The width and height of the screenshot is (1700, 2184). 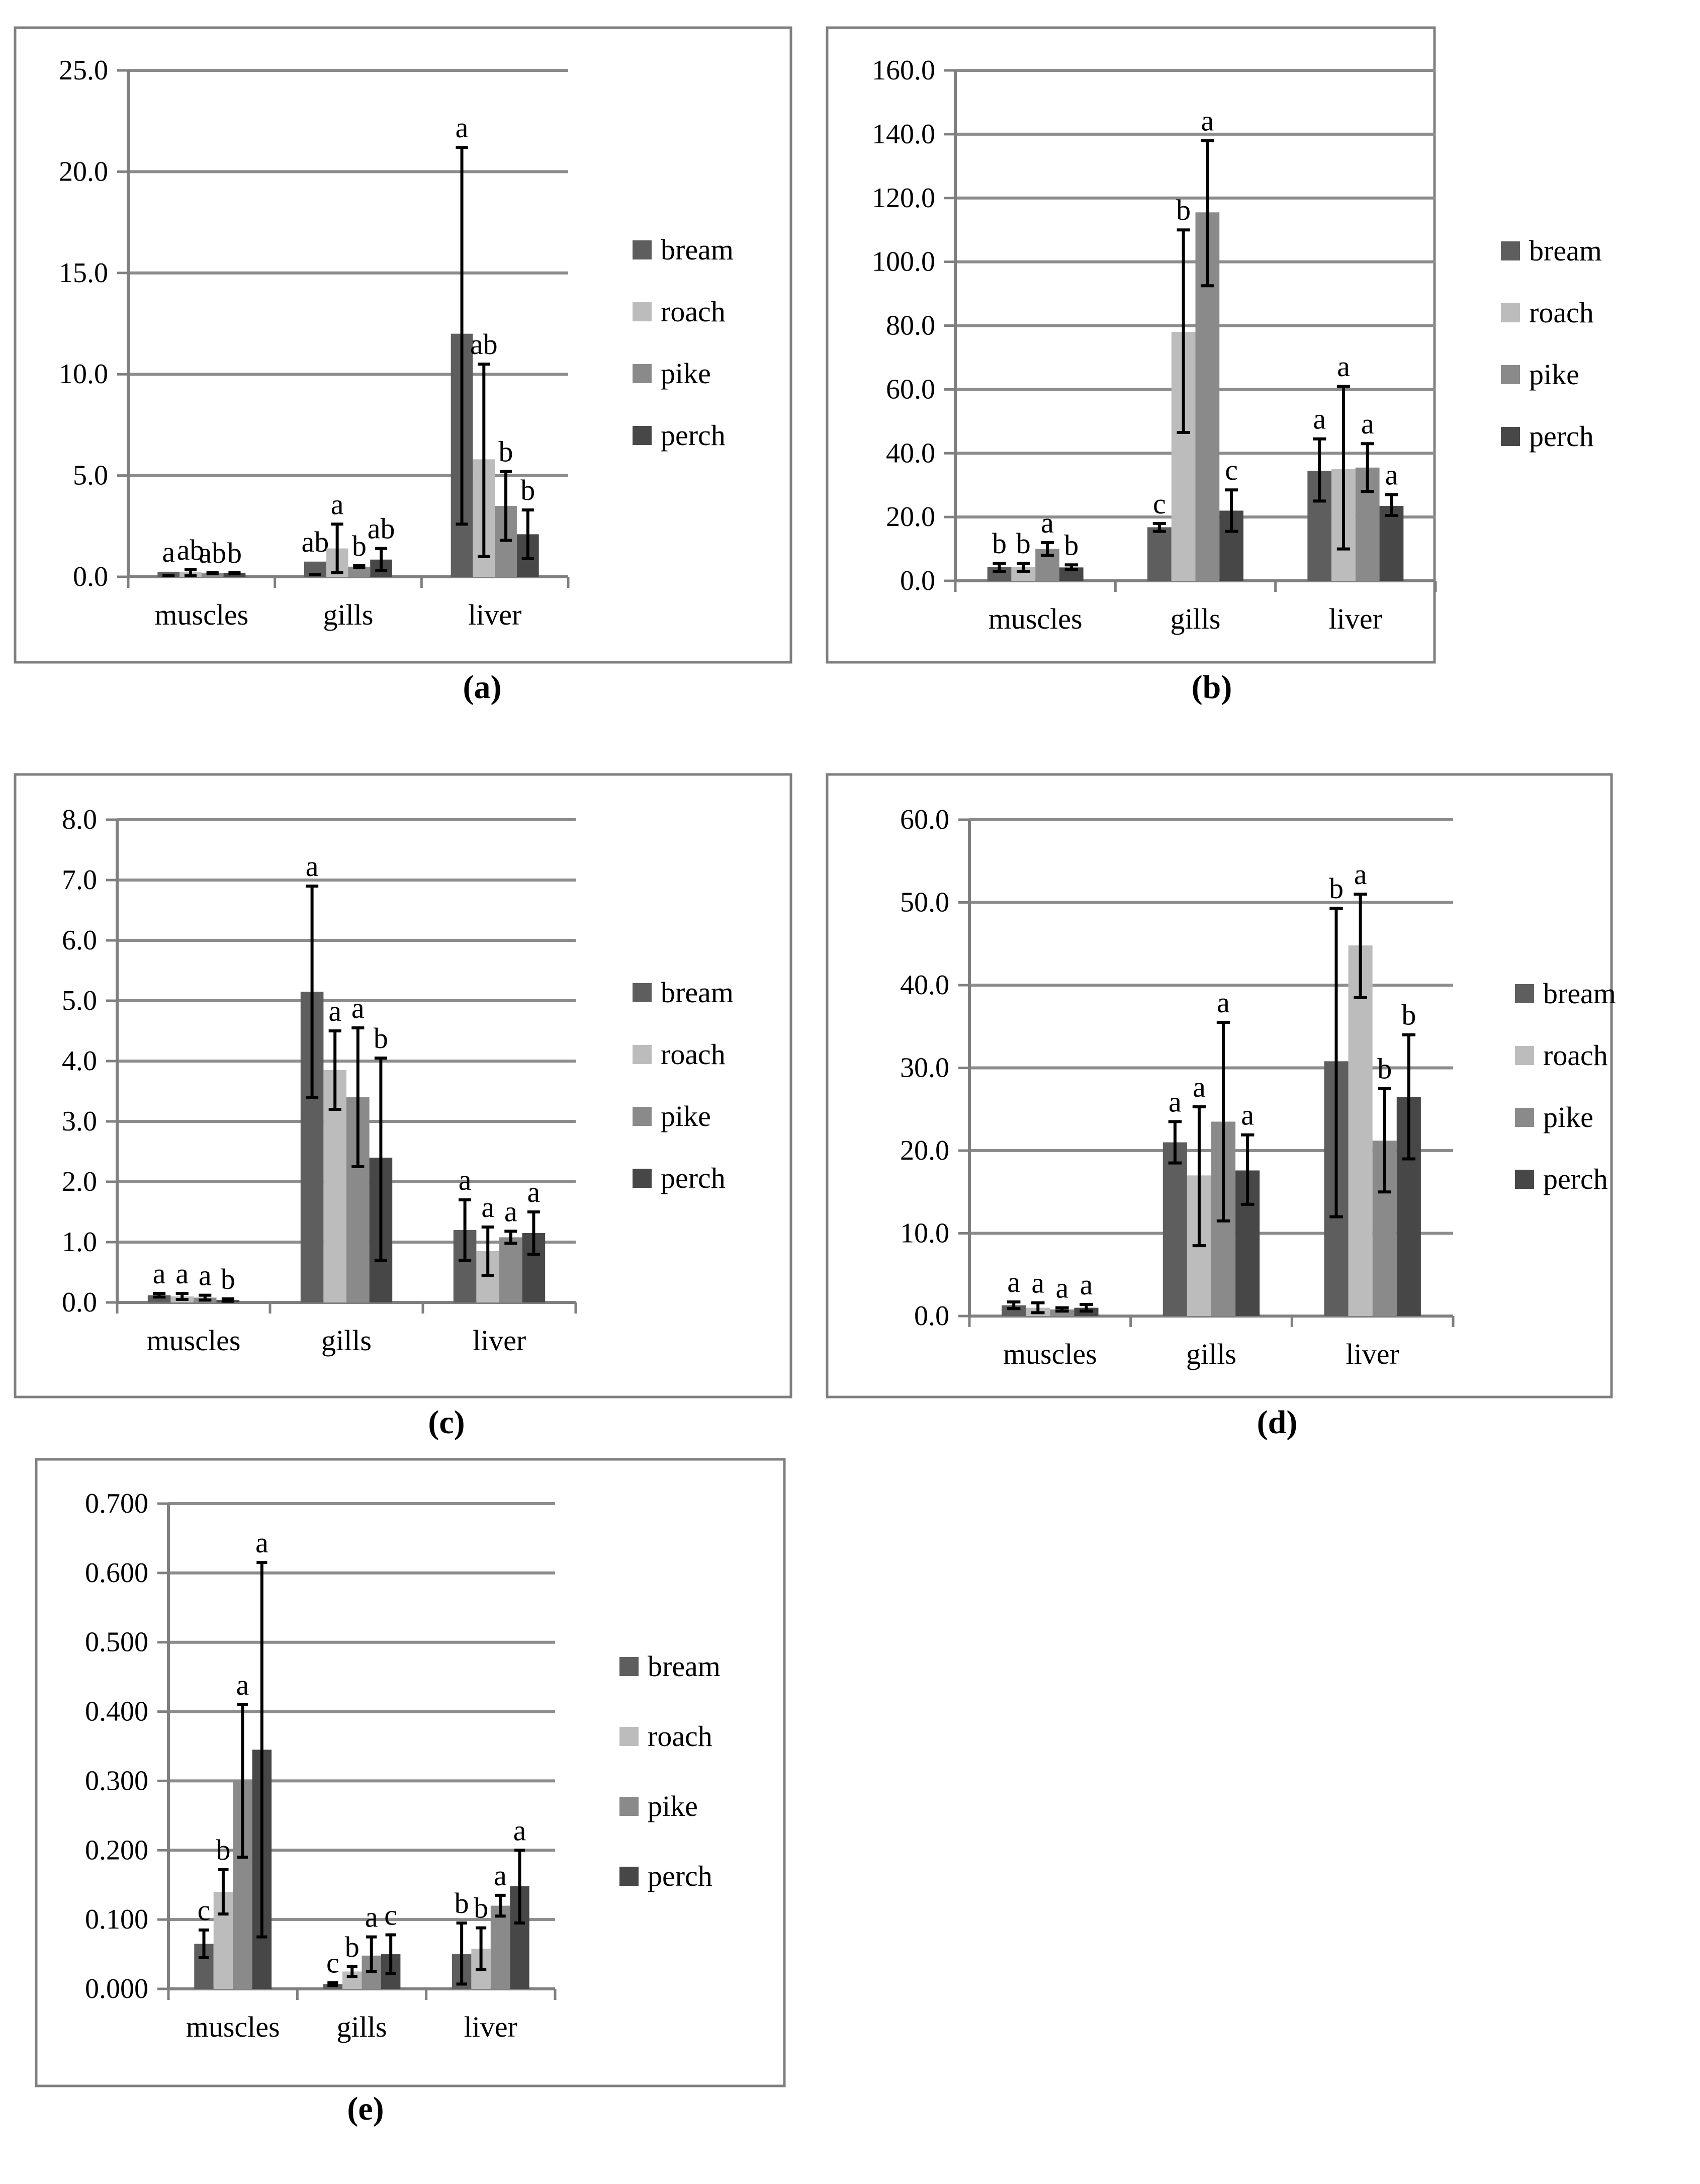 What do you see at coordinates (116, 1711) in the screenshot?
I see `y-tick-label: 0.400` at bounding box center [116, 1711].